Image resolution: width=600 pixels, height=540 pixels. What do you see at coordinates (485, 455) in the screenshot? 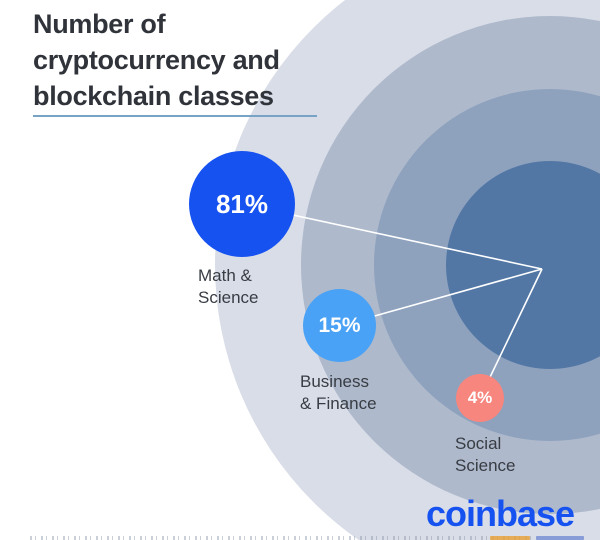
I see `bubble-label-social-science: Social Science` at bounding box center [485, 455].